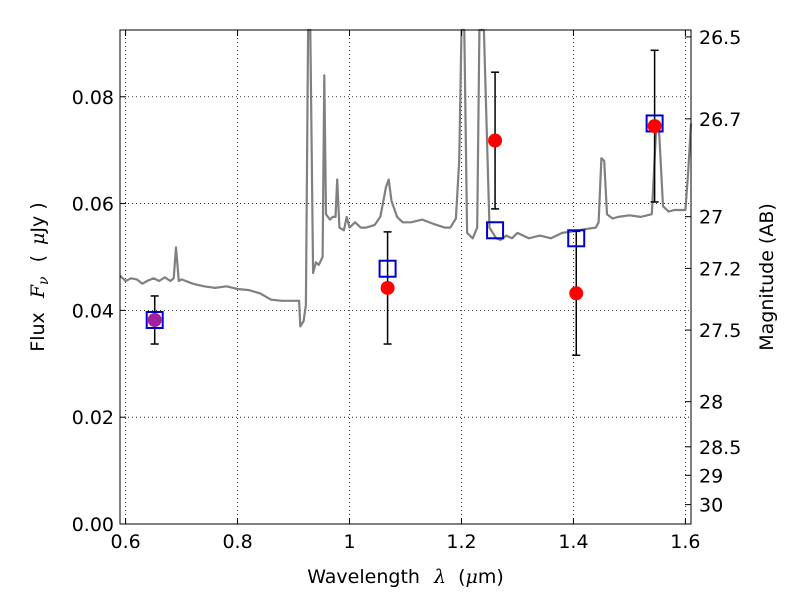 Image resolution: width=800 pixels, height=600 pixels. Describe the element at coordinates (472, 577) in the screenshot. I see `x-axis-label-mu: μ` at that location.